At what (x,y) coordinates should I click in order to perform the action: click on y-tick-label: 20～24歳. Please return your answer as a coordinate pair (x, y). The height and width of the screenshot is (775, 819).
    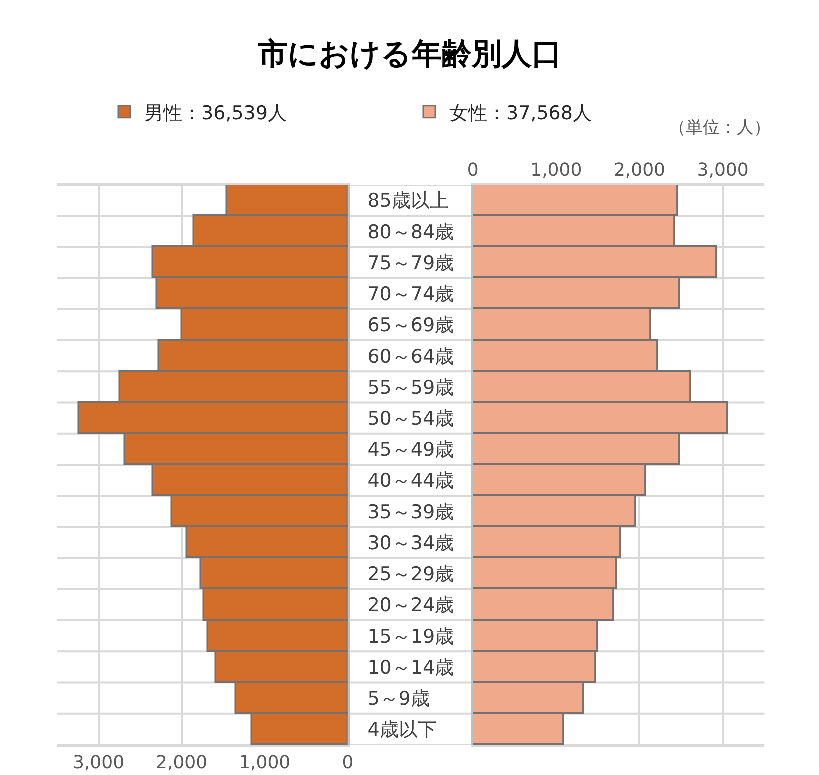
    Looking at the image, I should click on (411, 605).